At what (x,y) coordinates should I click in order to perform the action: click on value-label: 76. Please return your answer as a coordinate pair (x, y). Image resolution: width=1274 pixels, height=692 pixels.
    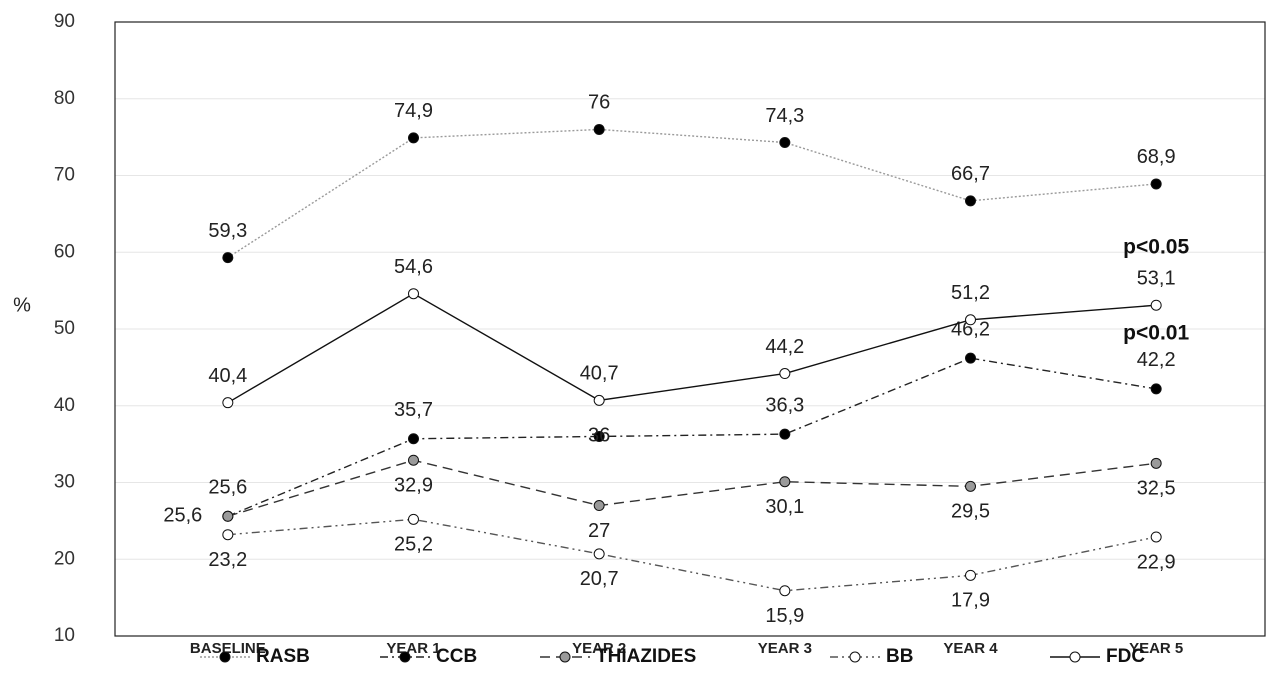
    Looking at the image, I should click on (599, 103).